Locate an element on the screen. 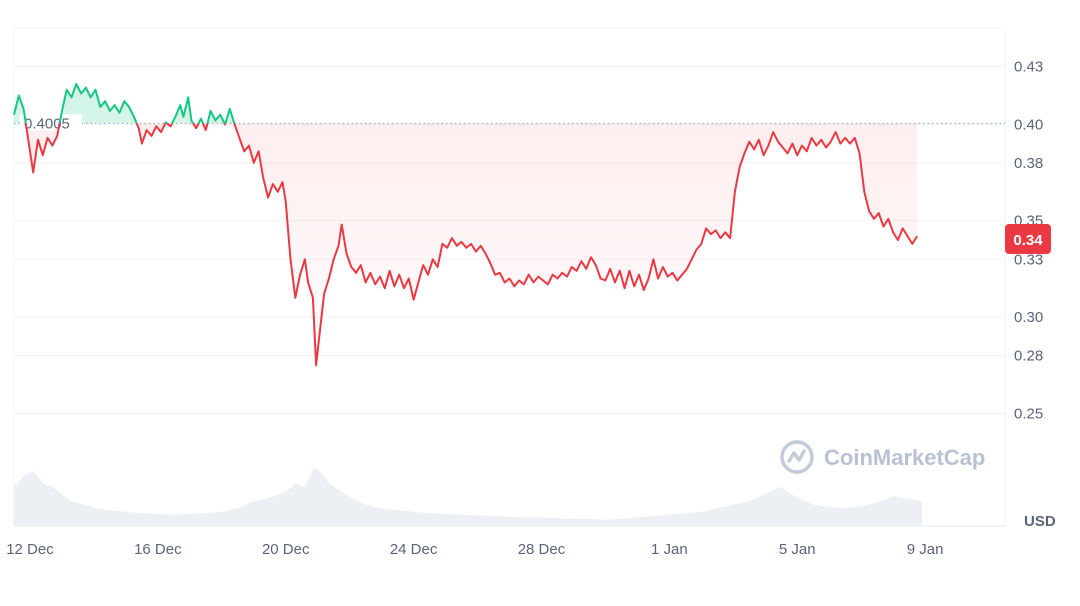 The height and width of the screenshot is (606, 1080). price-badge-value: 0.34 is located at coordinates (1028, 240).